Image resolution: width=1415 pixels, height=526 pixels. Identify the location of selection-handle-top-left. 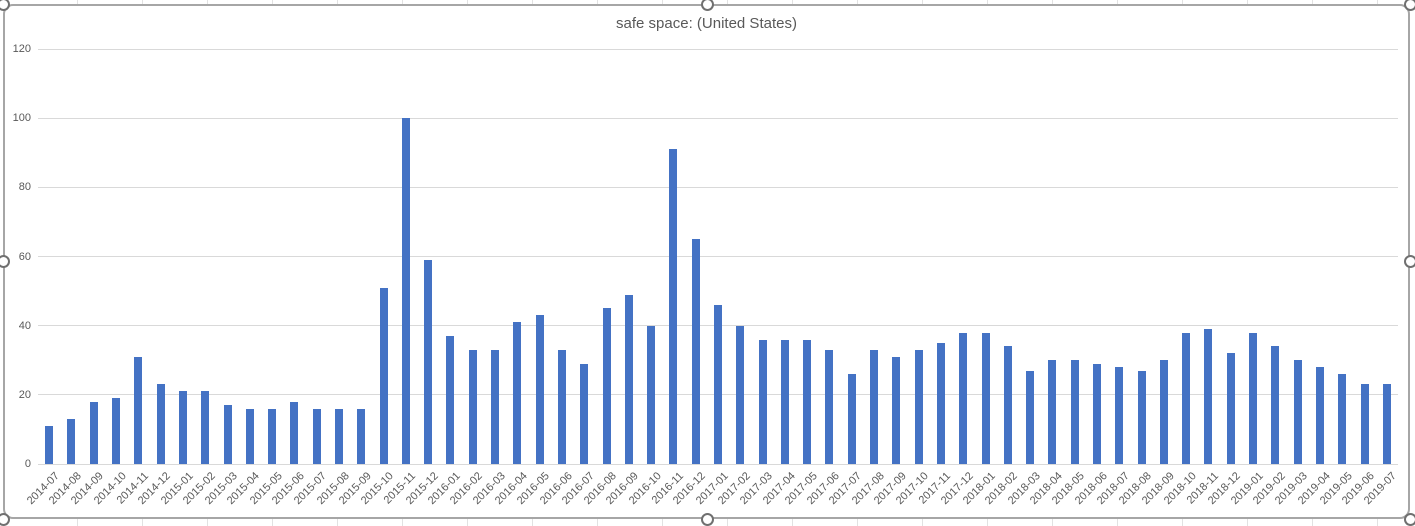
(5, 5).